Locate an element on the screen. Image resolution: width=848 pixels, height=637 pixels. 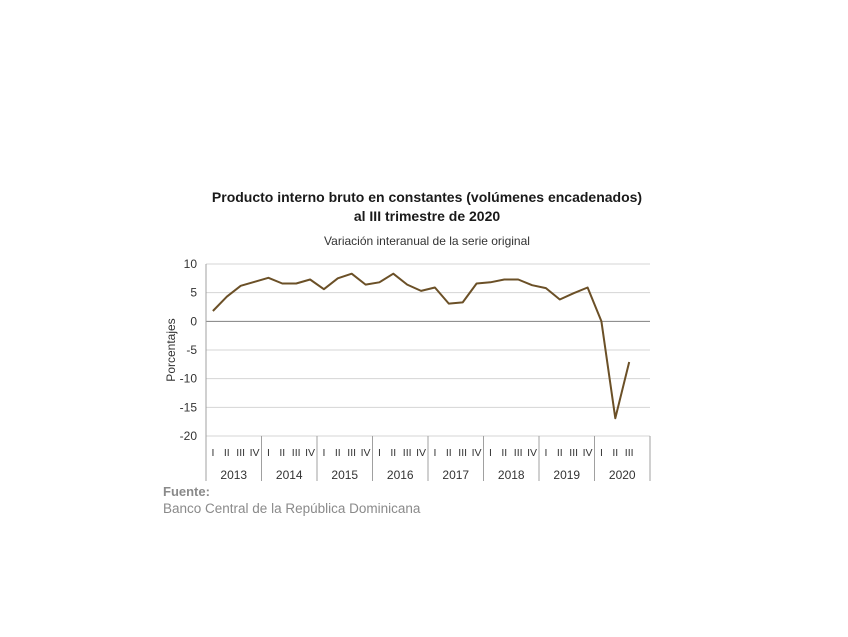
y-tick-label: -20 is located at coordinates (189, 436).